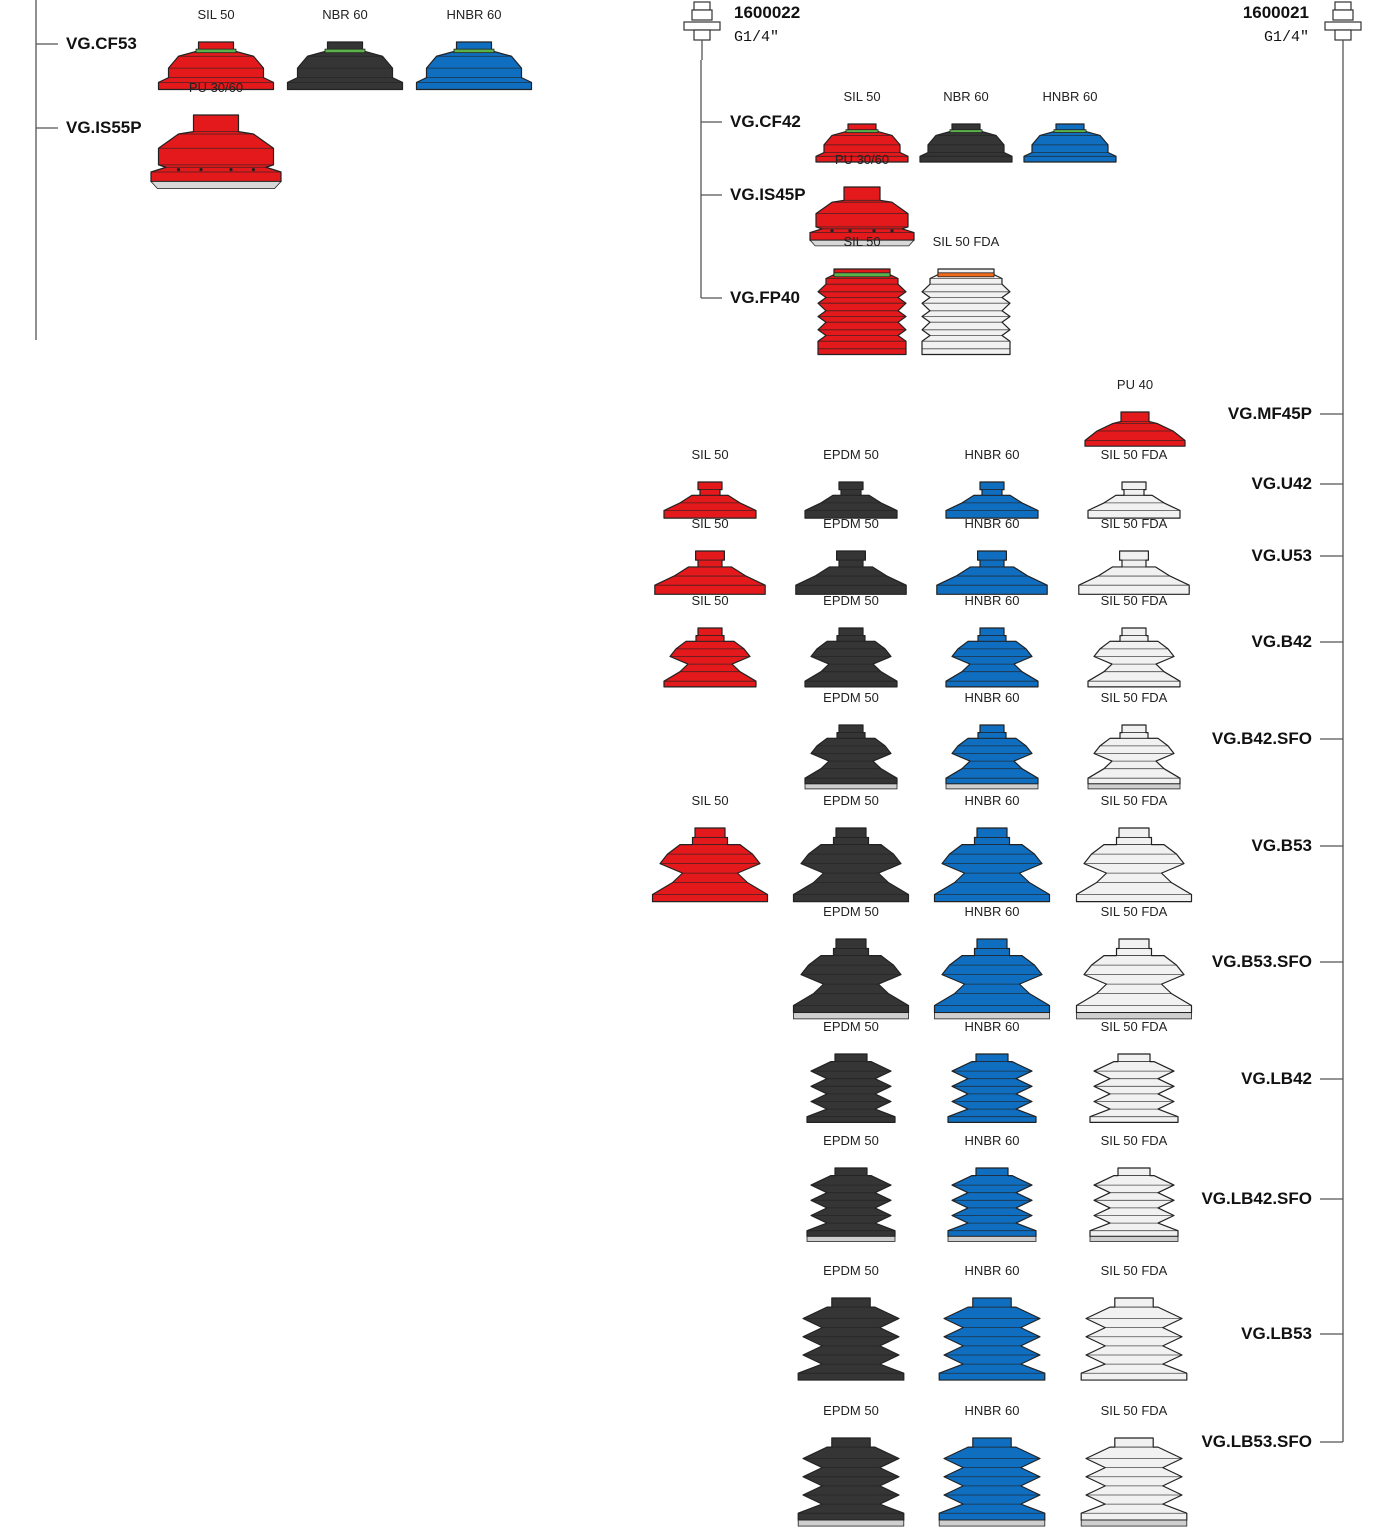 This screenshot has height=1528, width=1375. Describe the element at coordinates (851, 979) in the screenshot. I see `suction-cup-b53sfo-epdm50` at that location.